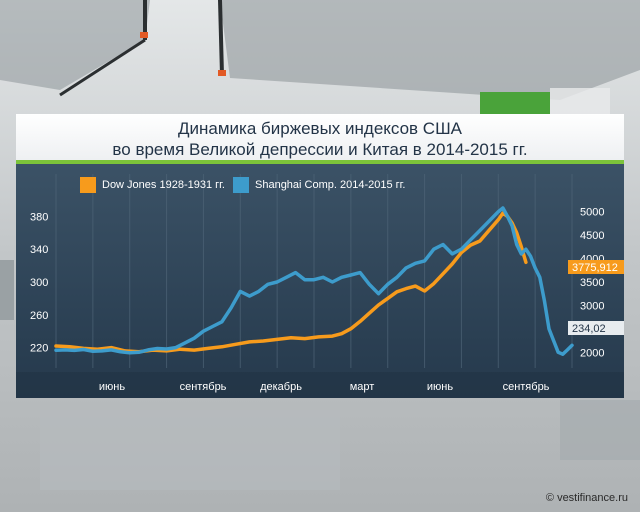  I want to click on legend-label-shanghai: Shanghai Comp. 2014-2015 гг., so click(330, 185).